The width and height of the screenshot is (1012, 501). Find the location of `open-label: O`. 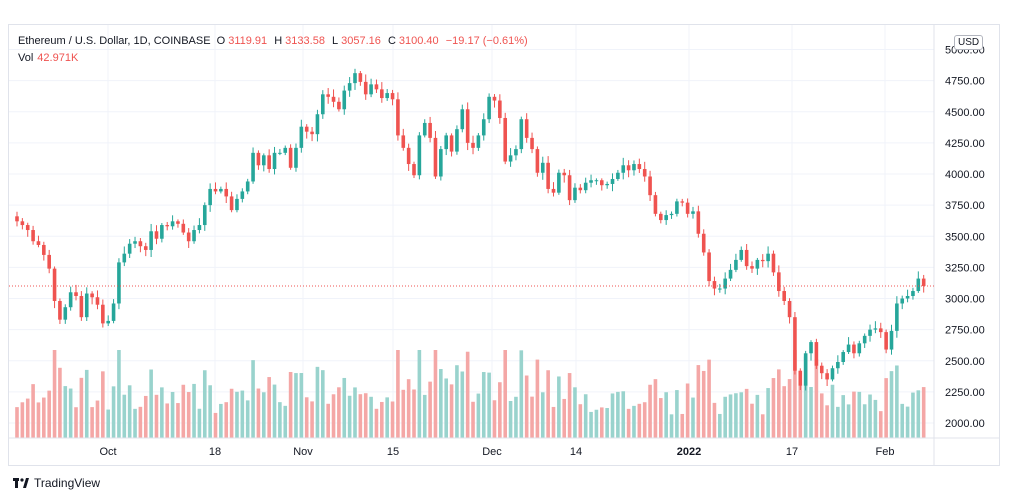

open-label: O is located at coordinates (221, 41).